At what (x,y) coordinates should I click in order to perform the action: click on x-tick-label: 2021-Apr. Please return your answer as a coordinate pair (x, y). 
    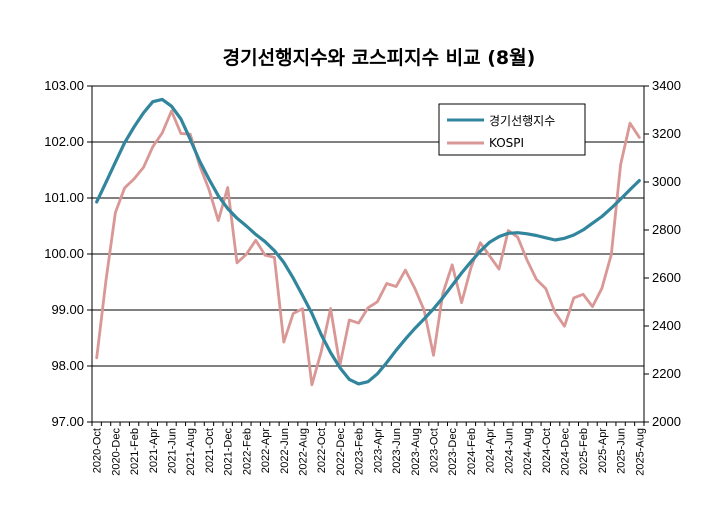
    Looking at the image, I should click on (154, 451).